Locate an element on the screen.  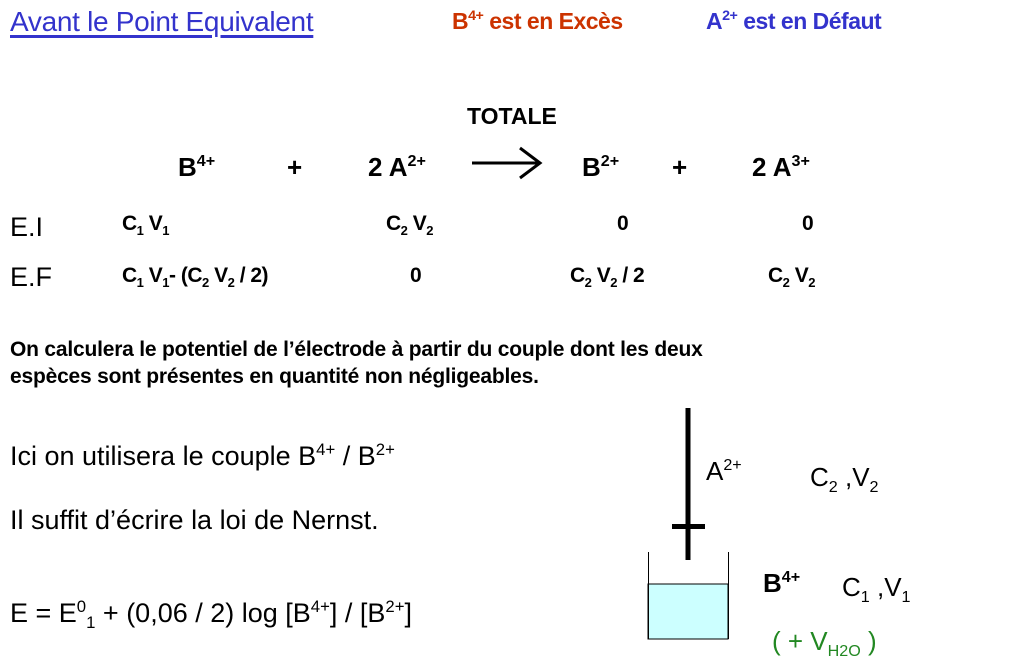
nernst-note: Il suffit d’écrire la loi de Nernst. is located at coordinates (194, 520).